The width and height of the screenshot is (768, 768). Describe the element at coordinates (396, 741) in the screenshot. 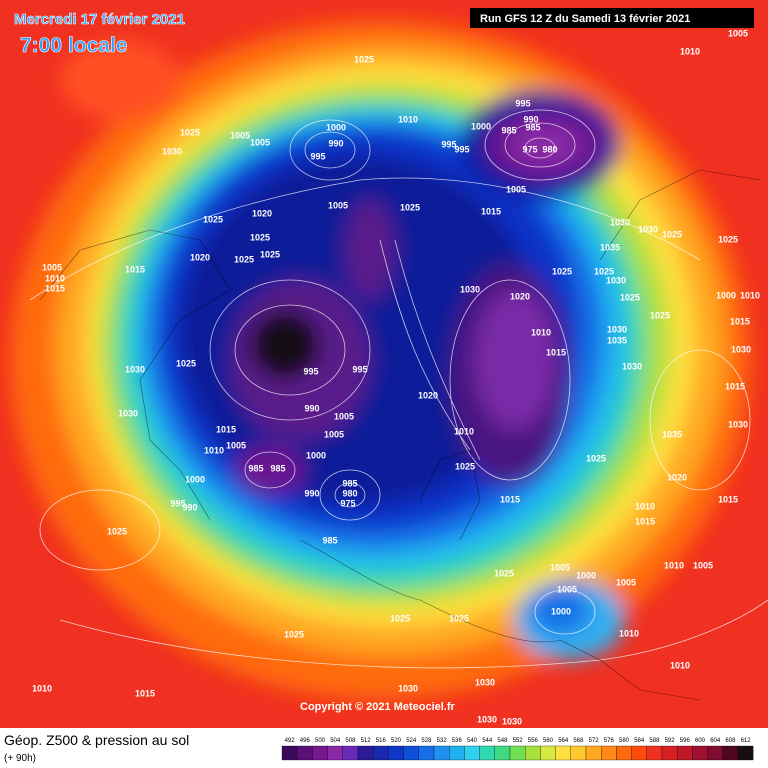

I see `scale-label: 520` at that location.